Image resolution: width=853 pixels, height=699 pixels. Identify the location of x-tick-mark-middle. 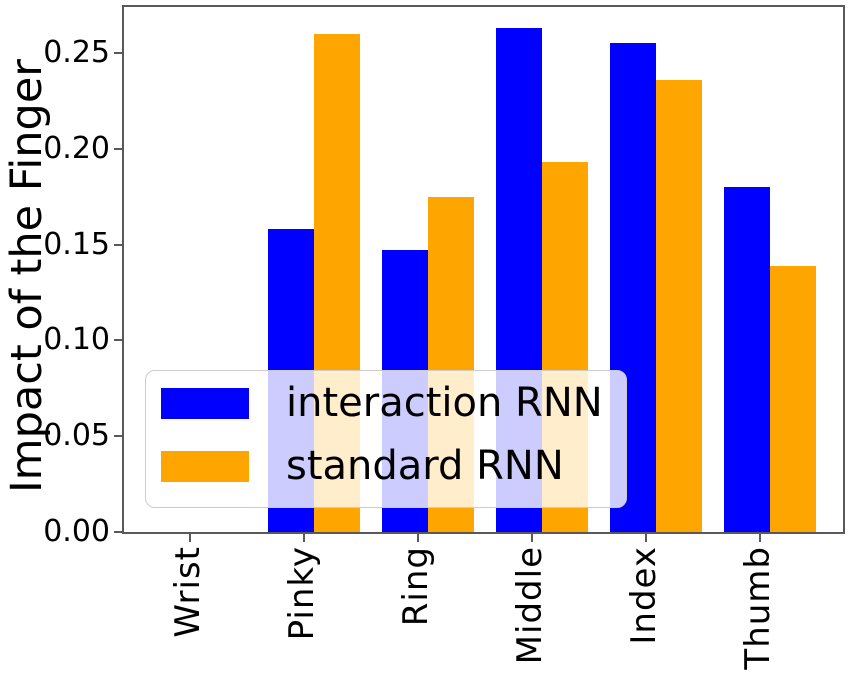
(532, 538).